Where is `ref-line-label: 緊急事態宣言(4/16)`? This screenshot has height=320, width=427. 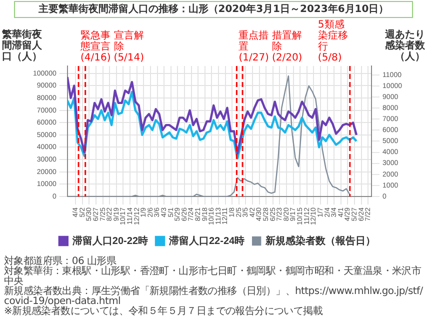 ref-line-label: 緊急事態宣言(4/16) is located at coordinates (95, 47).